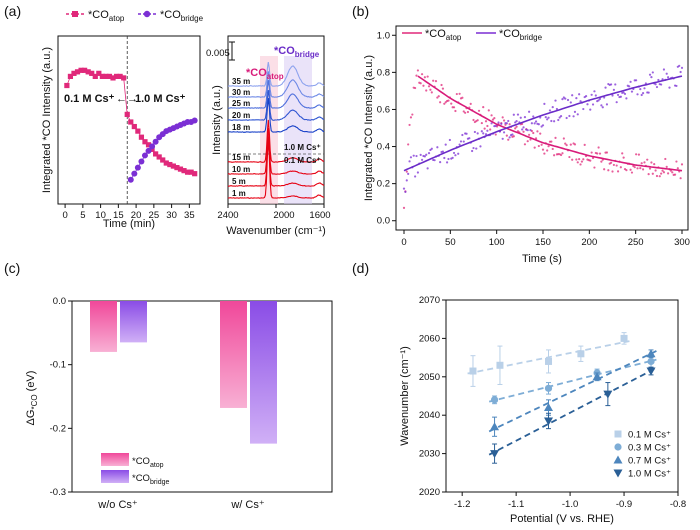 The image size is (700, 530). I want to click on plot-a-right-xlabel: Wavenumber (cm⁻¹), so click(276, 231).